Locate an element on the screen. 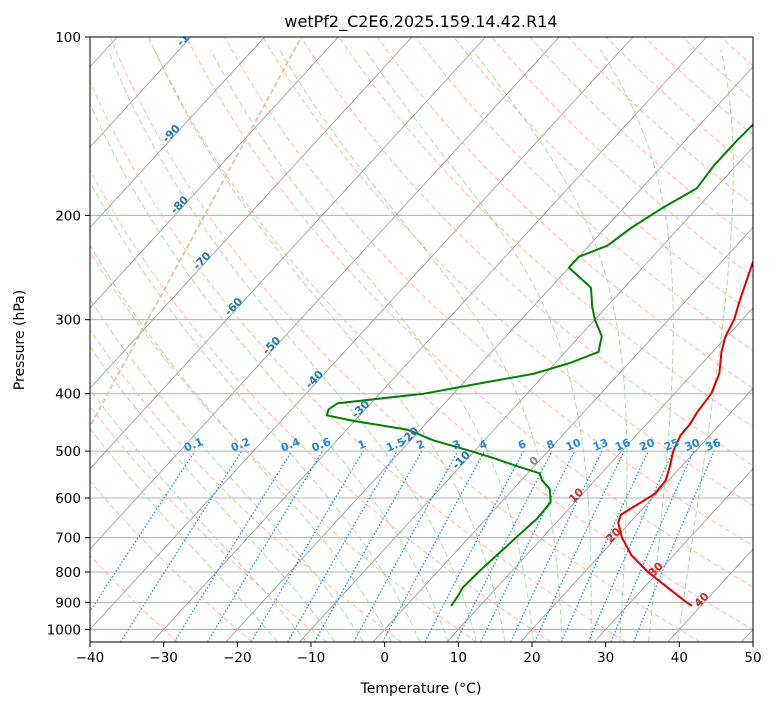  mixing-ratio-label: 16 is located at coordinates (622, 445).